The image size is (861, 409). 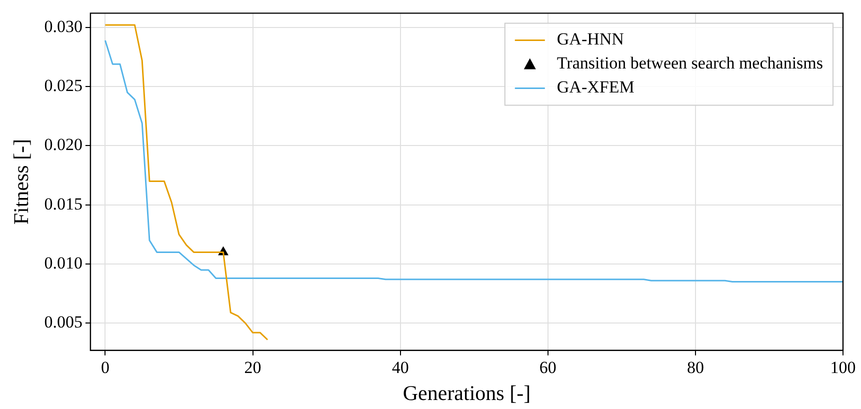 I want to click on legend-label: GA-HNN, so click(x=590, y=39).